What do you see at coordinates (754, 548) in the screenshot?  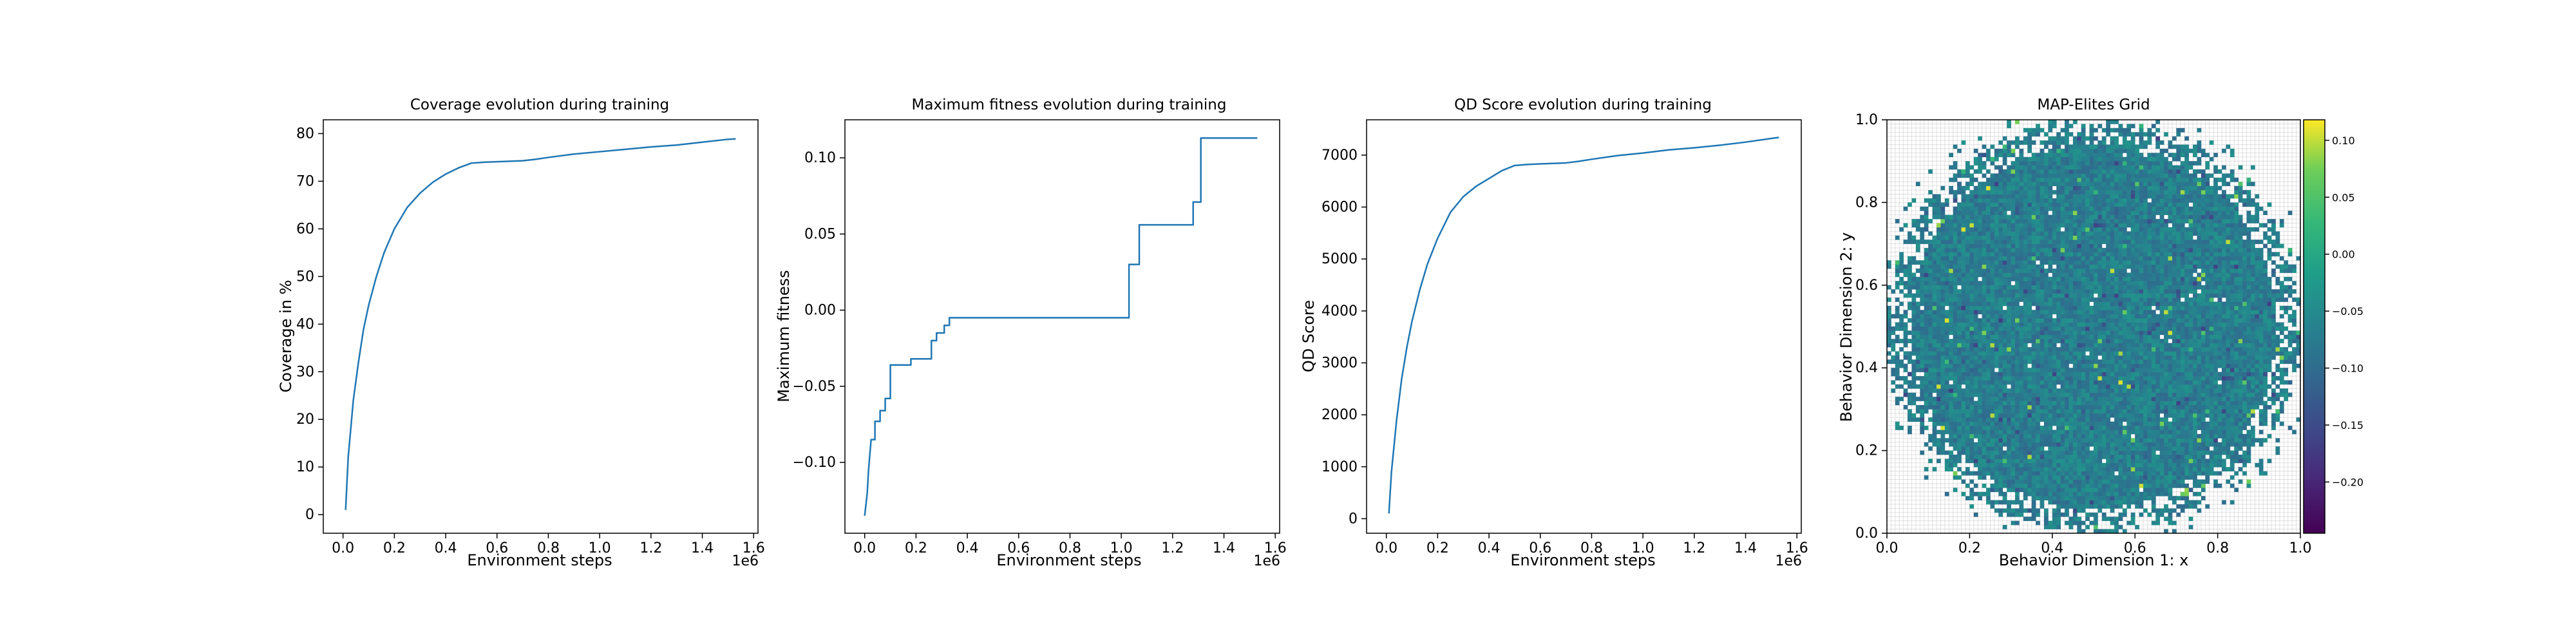 I see `coverage-chart-xtick-label: 1.6` at bounding box center [754, 548].